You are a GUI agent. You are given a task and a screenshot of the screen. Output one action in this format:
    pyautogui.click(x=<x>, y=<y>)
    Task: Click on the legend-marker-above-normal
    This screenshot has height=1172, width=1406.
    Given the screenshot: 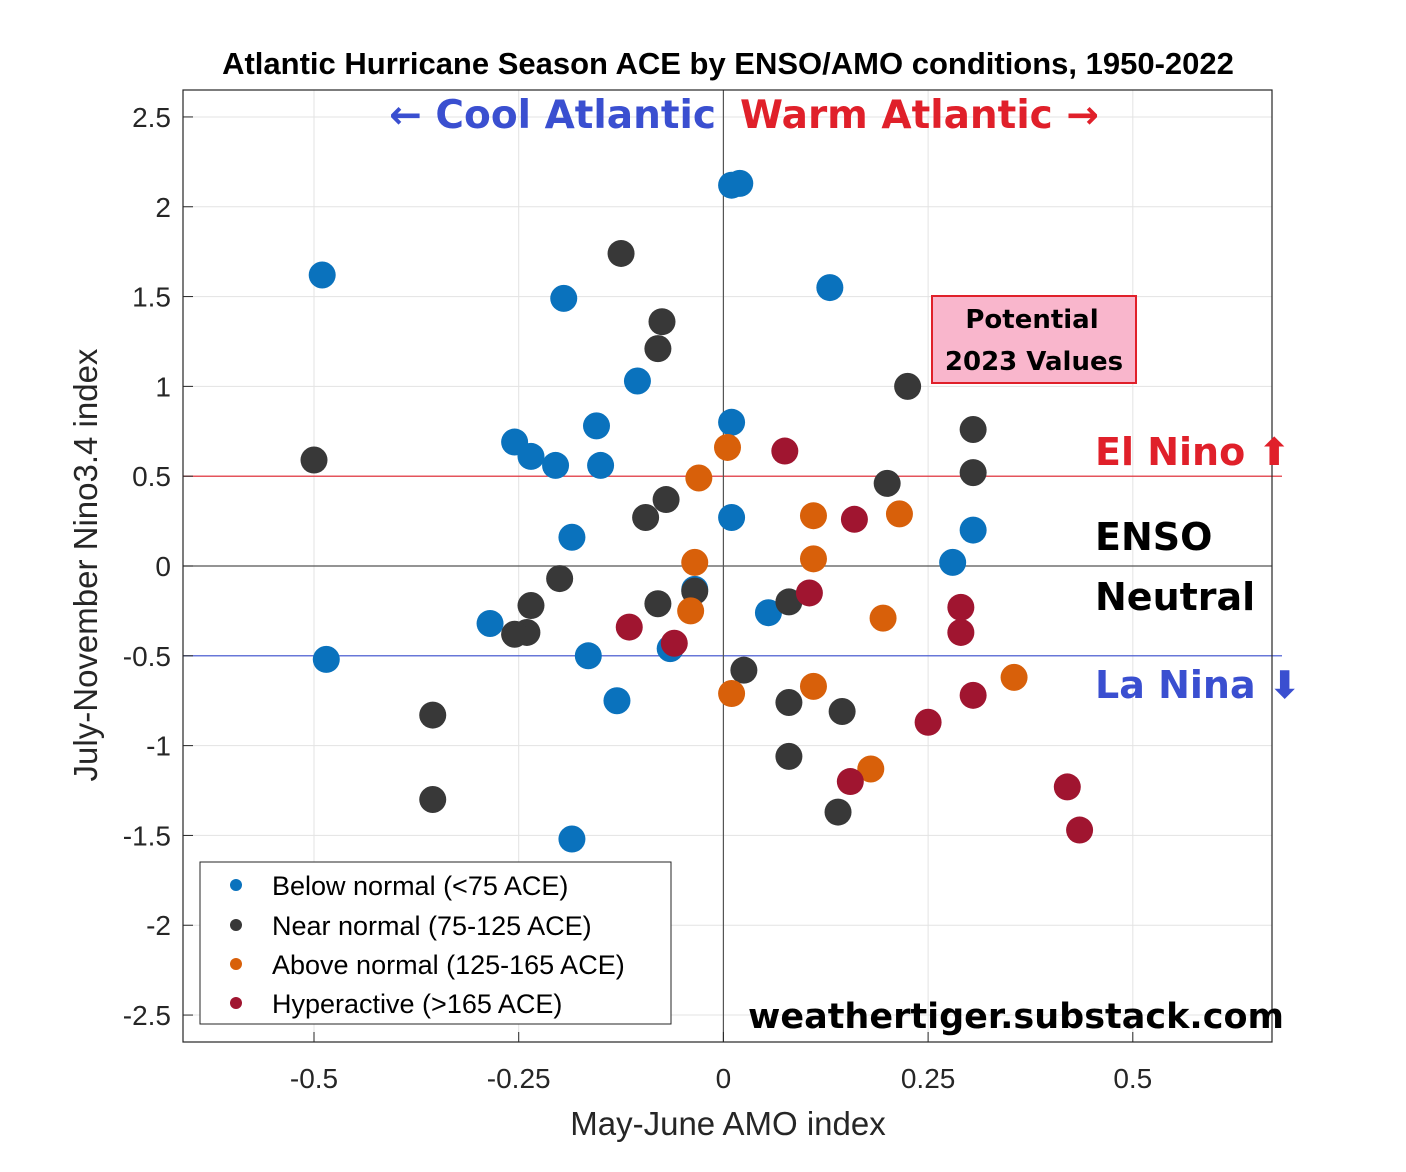 What is the action you would take?
    pyautogui.click(x=236, y=964)
    